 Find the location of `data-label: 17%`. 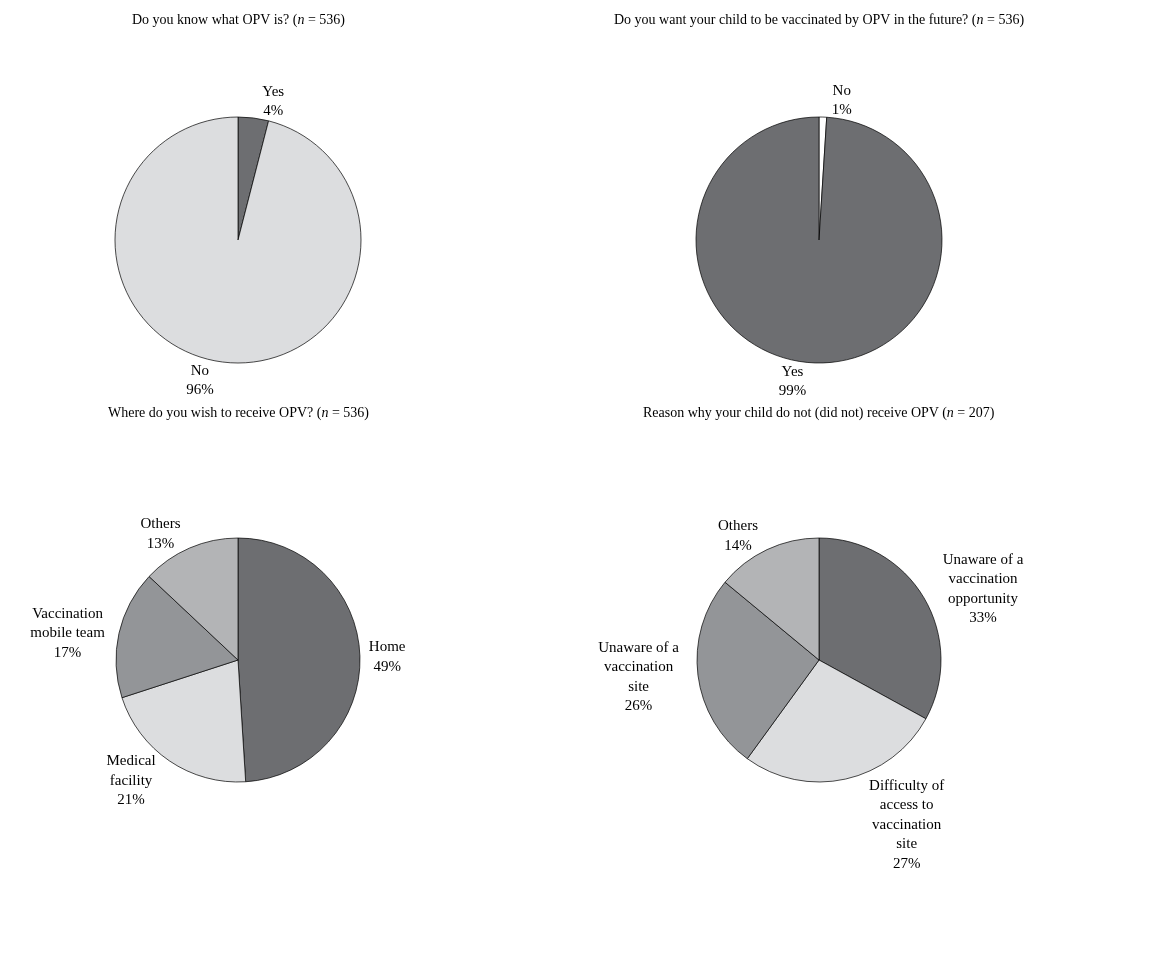

data-label: 17% is located at coordinates (67, 651).